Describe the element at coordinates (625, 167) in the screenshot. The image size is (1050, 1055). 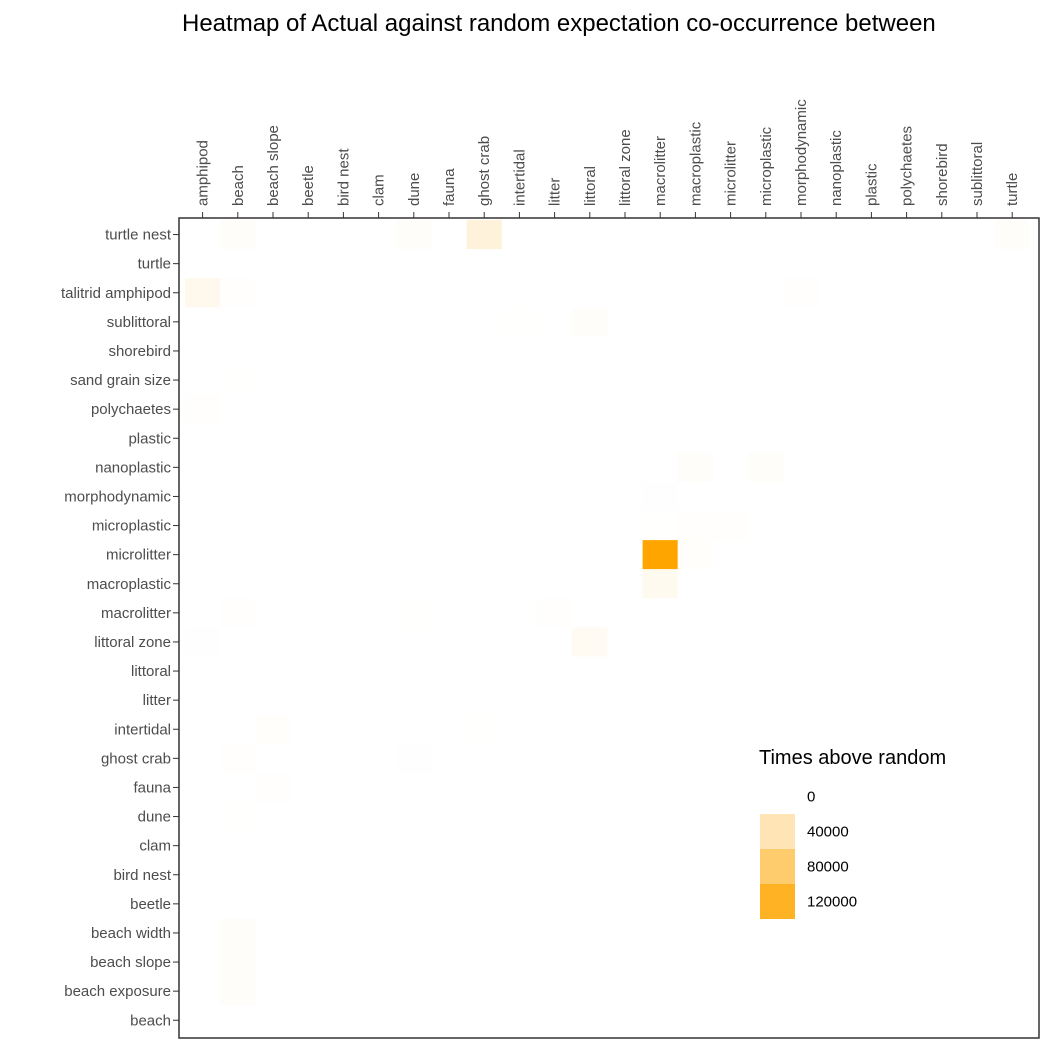
I see `x-tick-label-littoral-zone: littoral zone` at that location.